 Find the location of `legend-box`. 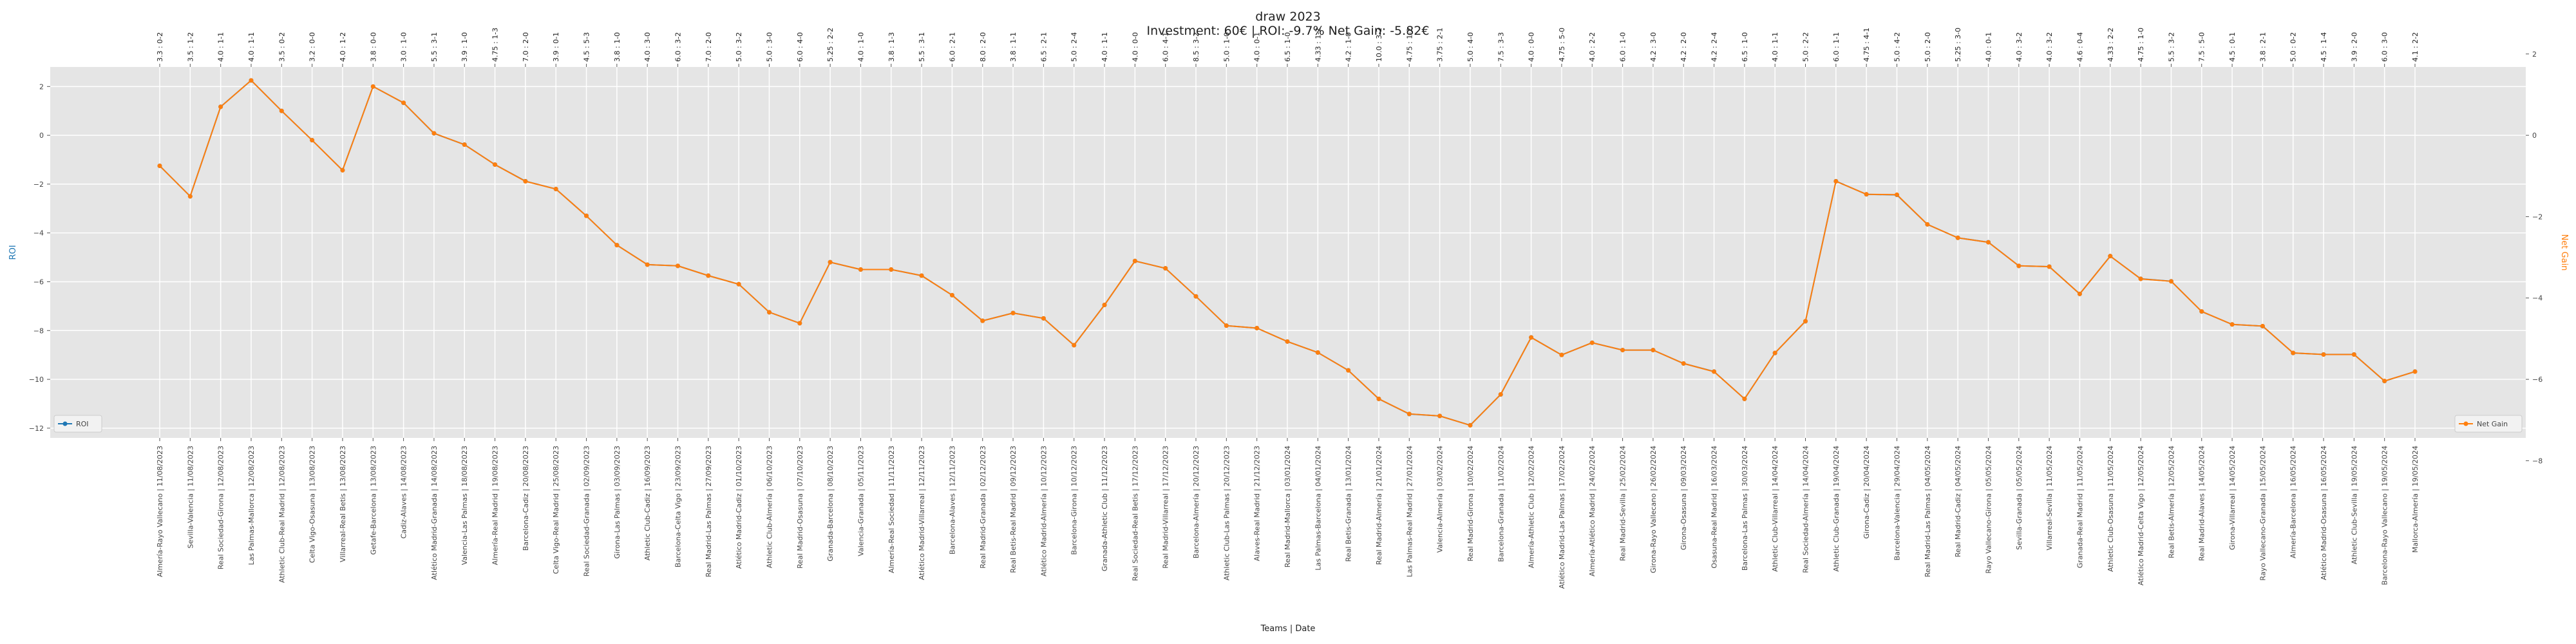

legend-box is located at coordinates (2489, 424).